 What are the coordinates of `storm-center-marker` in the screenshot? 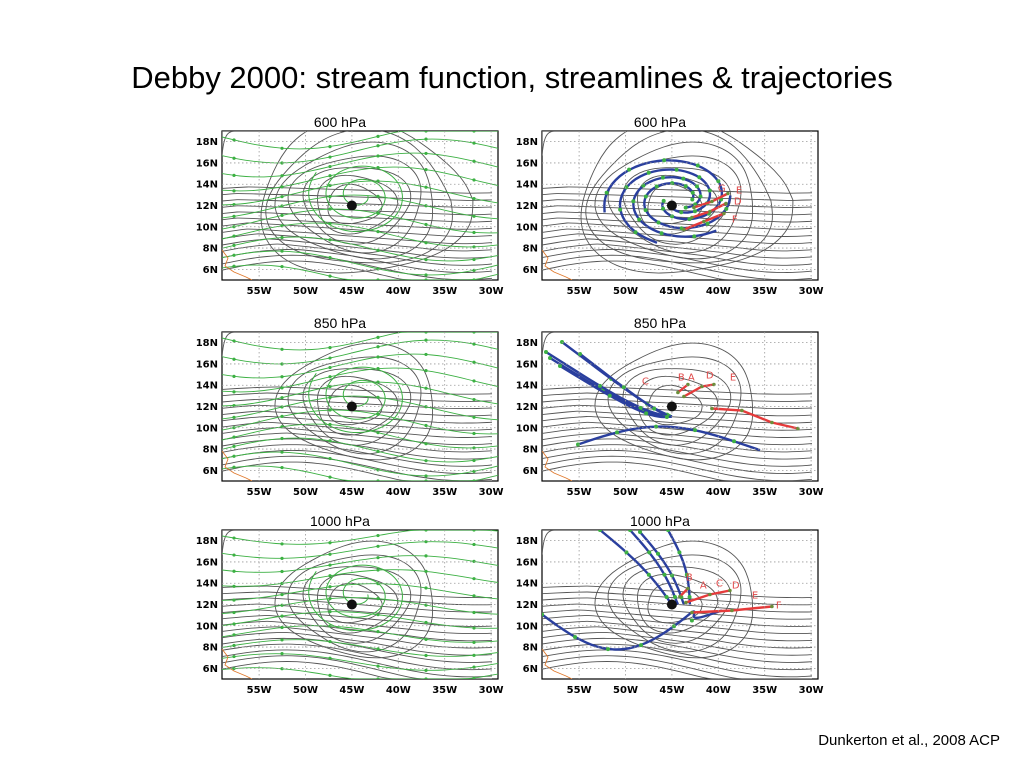 It's located at (351, 406).